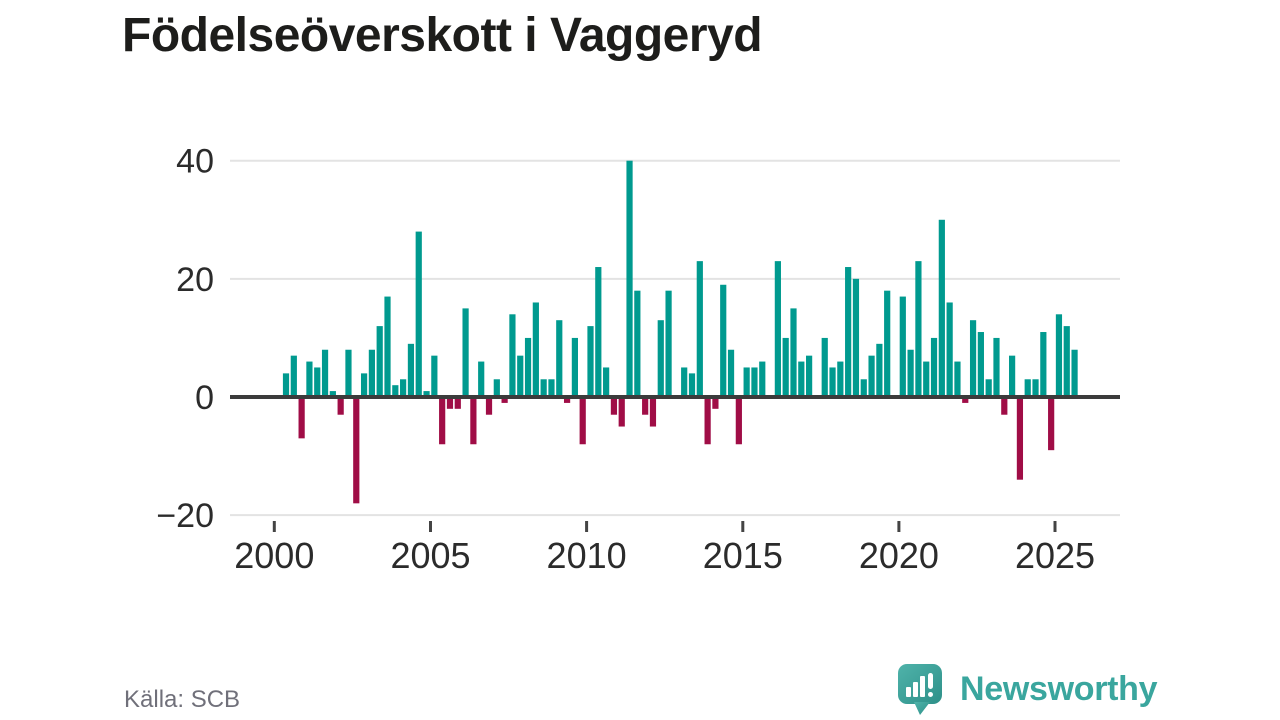 This screenshot has width=1280, height=720. Describe the element at coordinates (930, 694) in the screenshot. I see `logo-exclamation-dot` at that location.